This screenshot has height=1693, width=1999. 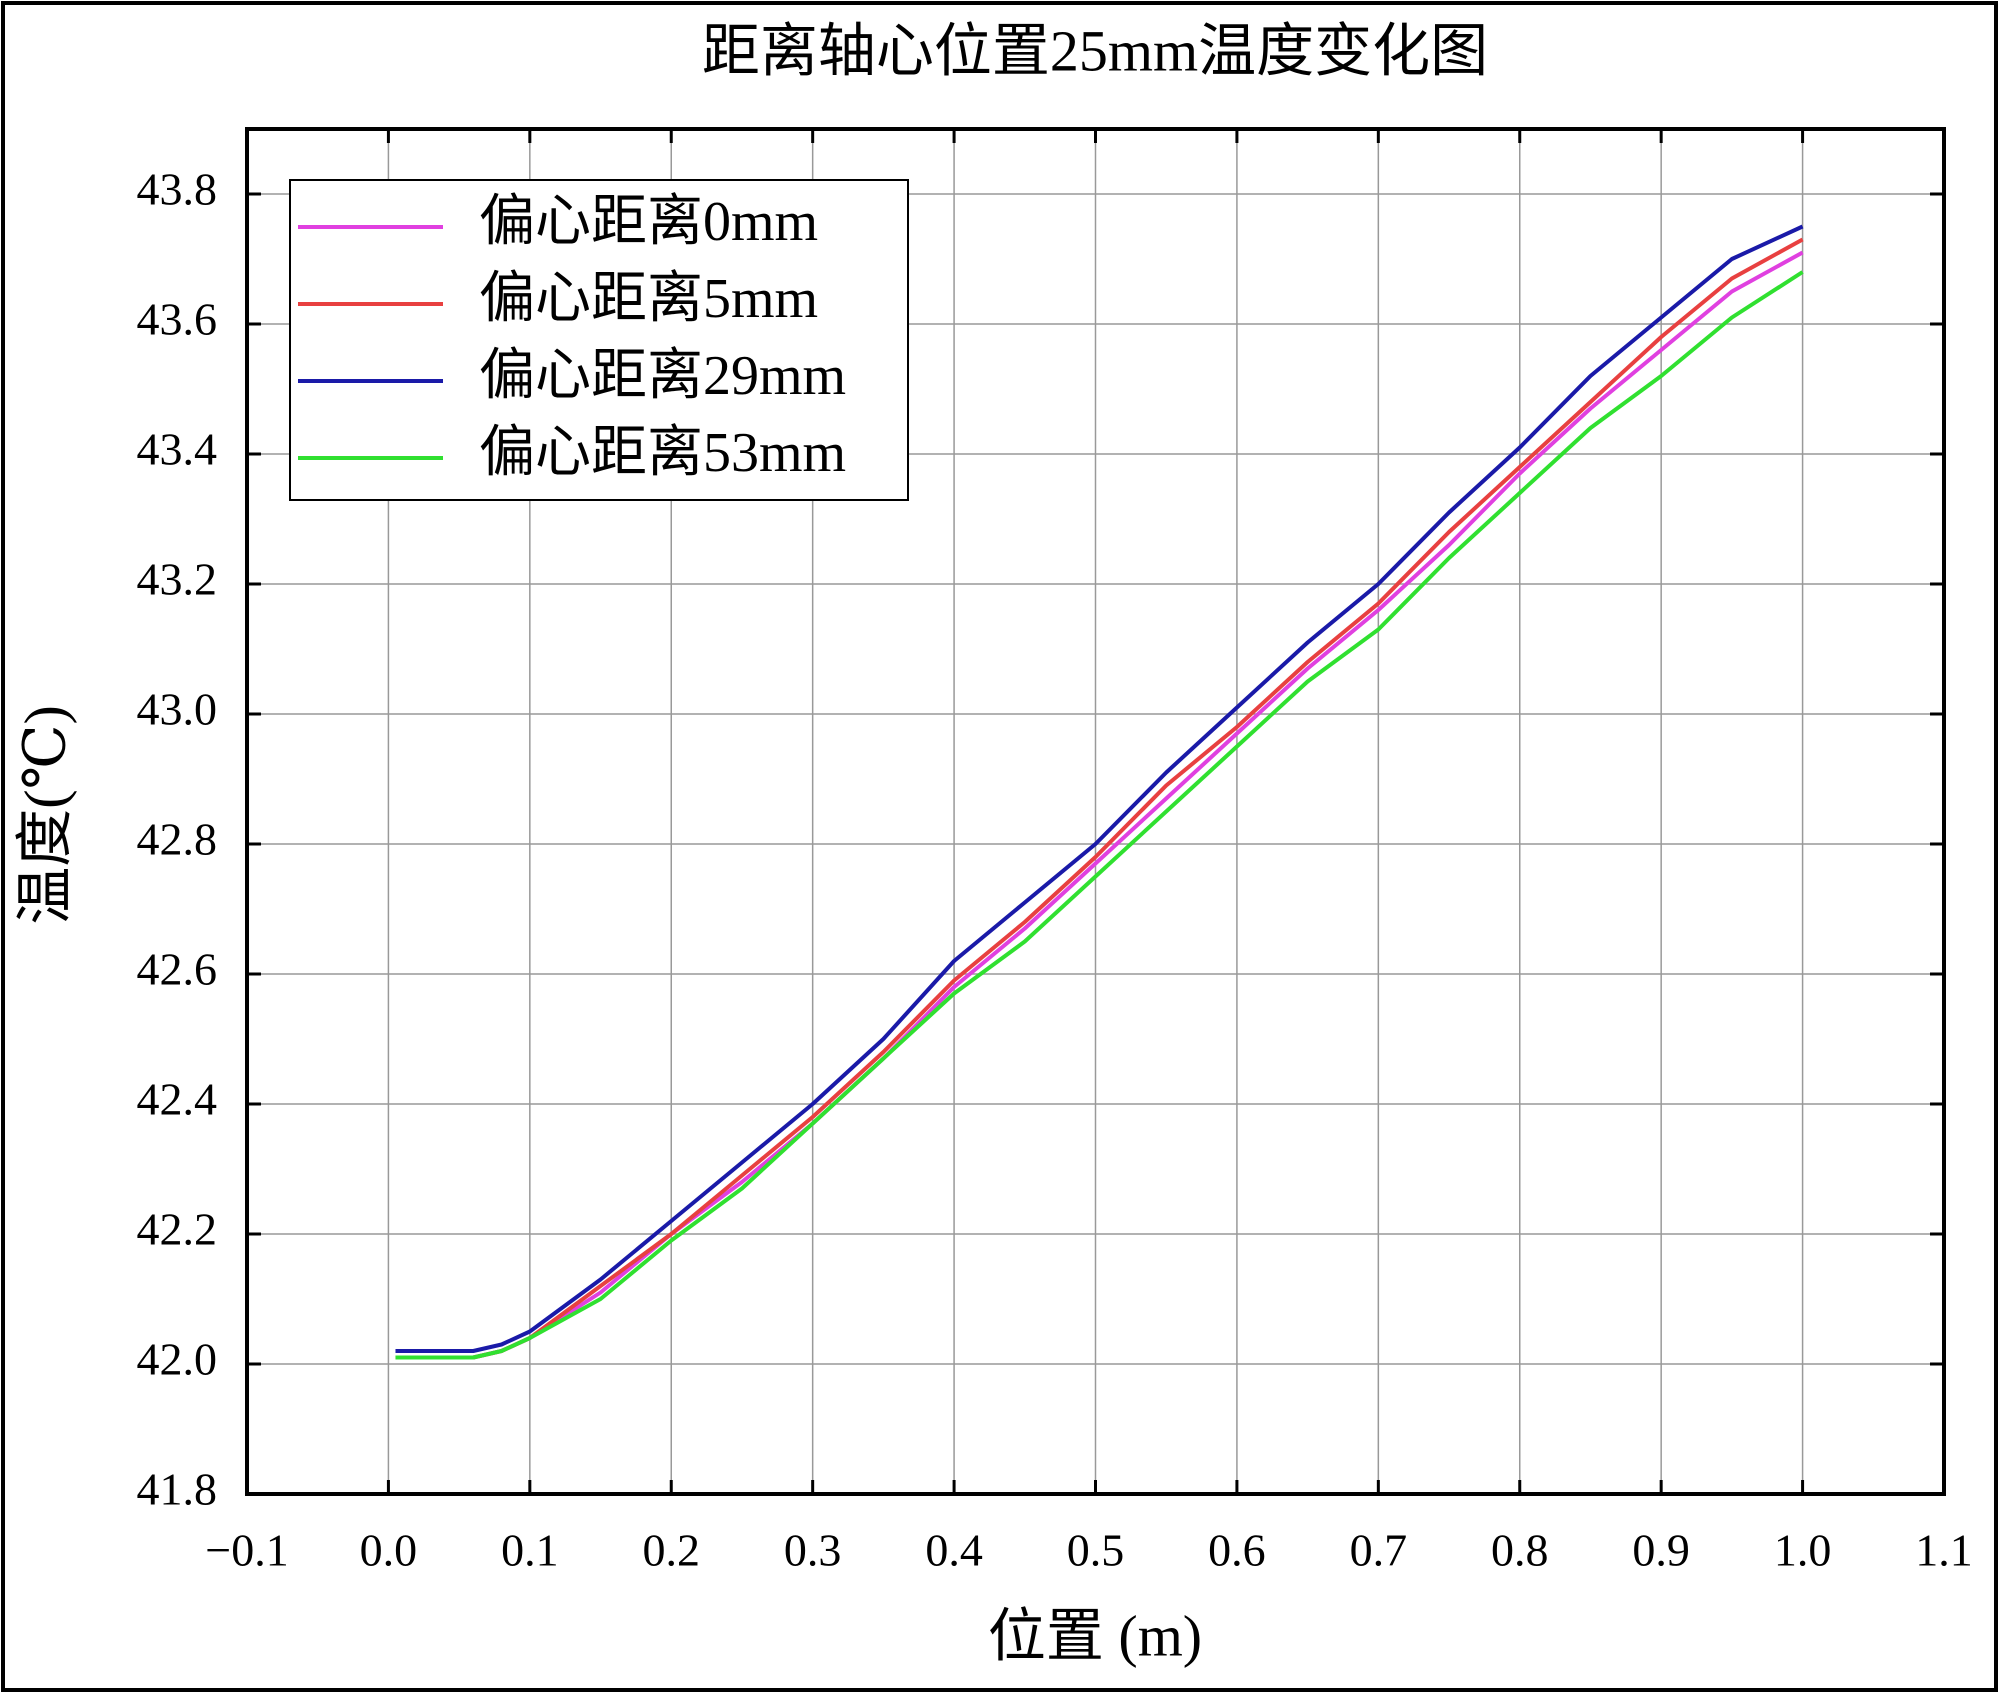 What do you see at coordinates (246, 1550) in the screenshot?
I see `x-tick-label: −0.1` at bounding box center [246, 1550].